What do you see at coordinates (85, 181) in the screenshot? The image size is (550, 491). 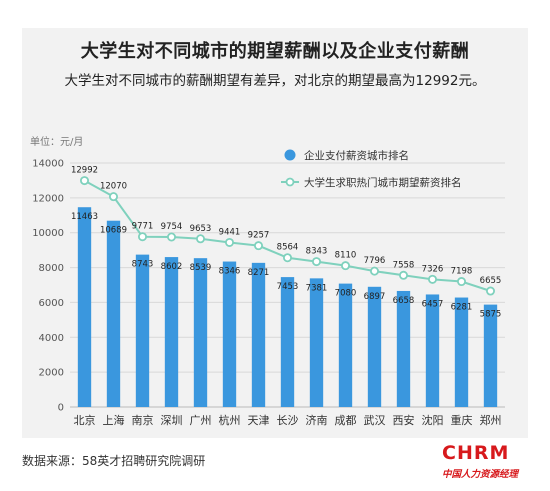 I see `line-point-北京` at bounding box center [85, 181].